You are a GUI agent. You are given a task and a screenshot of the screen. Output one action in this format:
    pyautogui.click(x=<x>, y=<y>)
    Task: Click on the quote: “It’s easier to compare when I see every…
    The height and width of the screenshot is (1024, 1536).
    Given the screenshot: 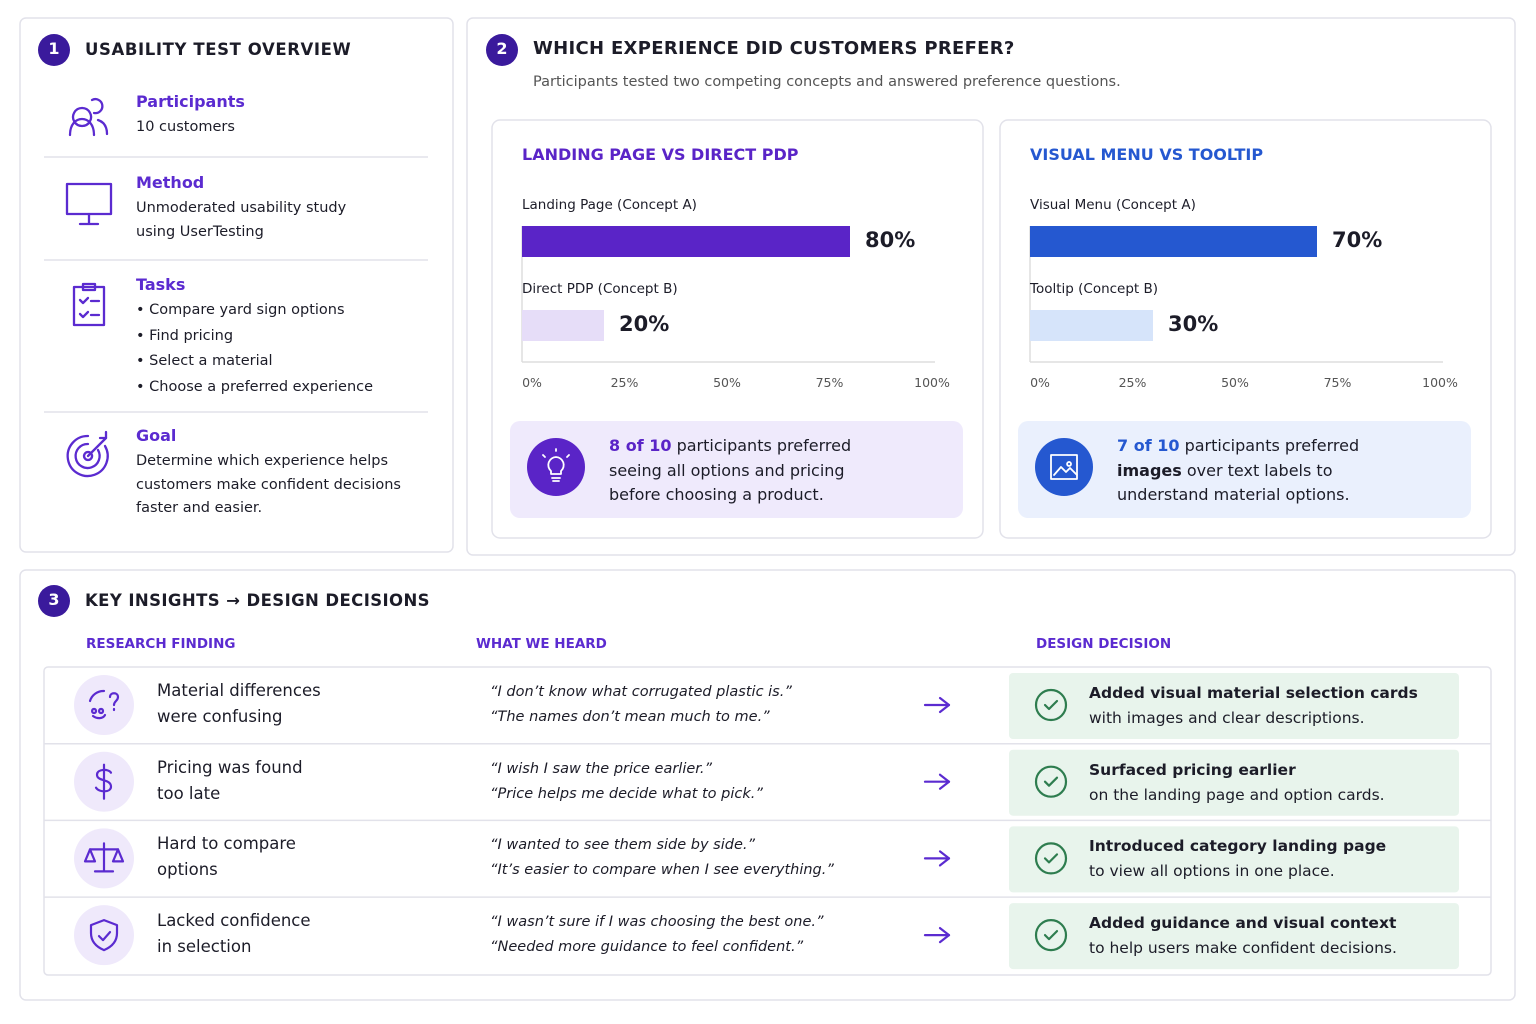 What is the action you would take?
    pyautogui.click(x=662, y=870)
    